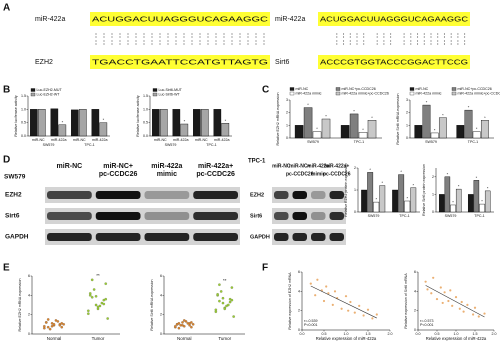 The image size is (500, 355). Describe the element at coordinates (260, 237) in the screenshot. I see `blot-row-label: GAPDH` at that location.